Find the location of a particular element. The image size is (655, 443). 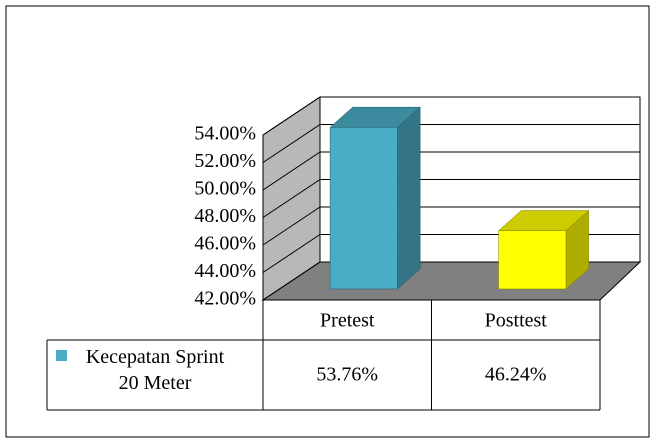

y-tick-label: 52.00% is located at coordinates (225, 161).